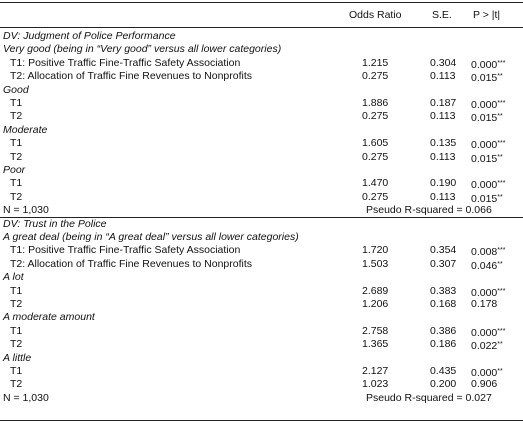  I want to click on p-value-number: 0.008, so click(484, 252).